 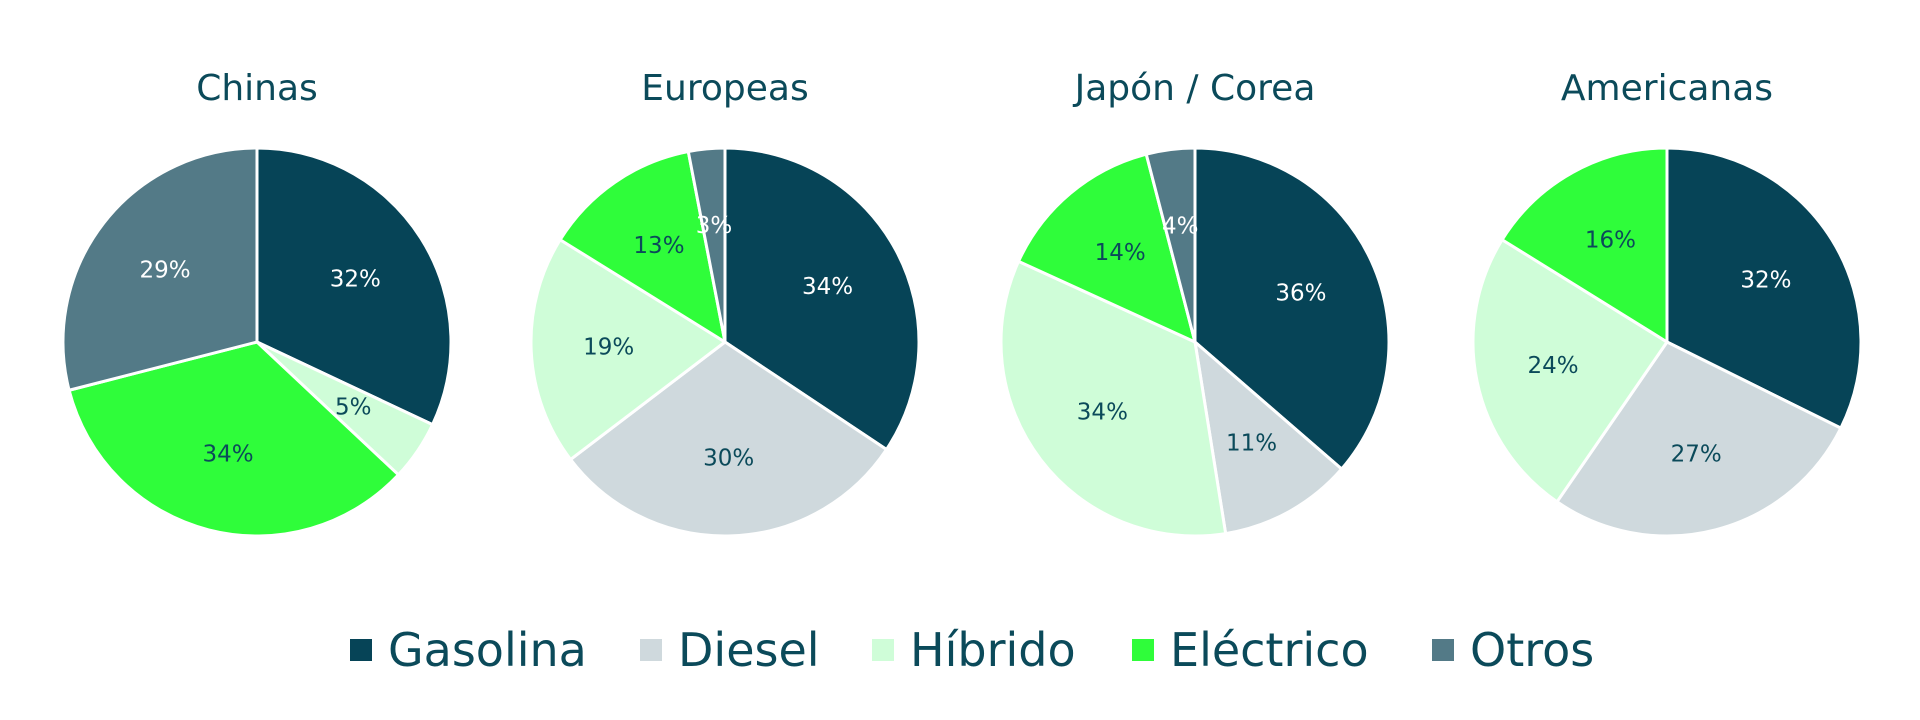 What do you see at coordinates (724, 88) in the screenshot?
I see `pie-title: Europeas` at bounding box center [724, 88].